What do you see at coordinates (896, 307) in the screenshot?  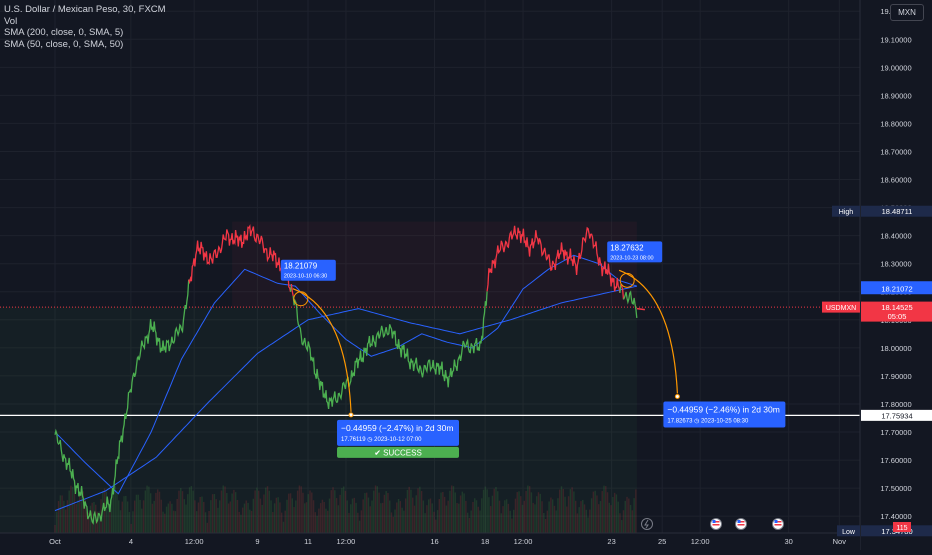 I see `price-label-value: 18.14525` at bounding box center [896, 307].